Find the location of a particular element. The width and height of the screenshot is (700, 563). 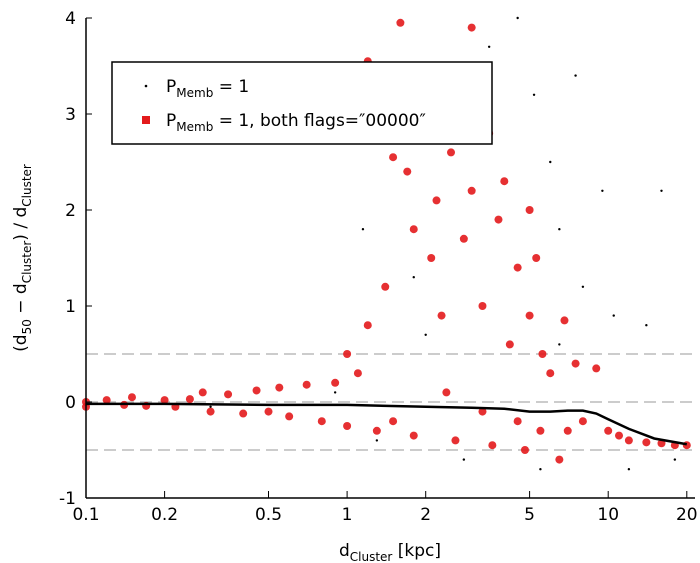

y-tick-label: 3 is located at coordinates (70, 115).